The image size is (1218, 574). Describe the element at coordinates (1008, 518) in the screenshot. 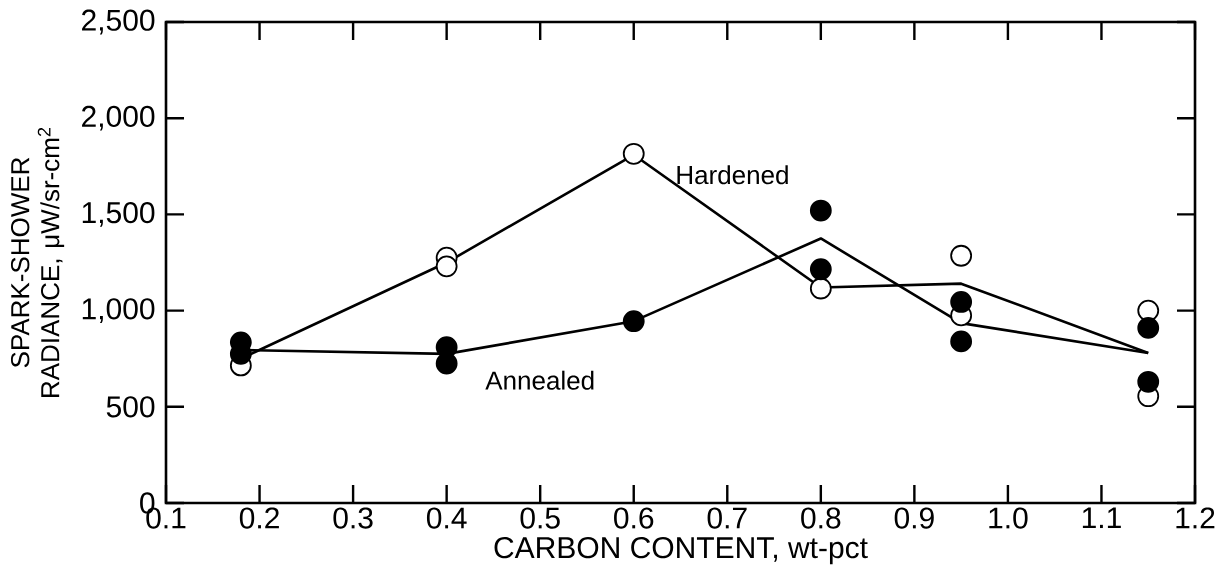

I see `x-tick-label: 1.0` at that location.